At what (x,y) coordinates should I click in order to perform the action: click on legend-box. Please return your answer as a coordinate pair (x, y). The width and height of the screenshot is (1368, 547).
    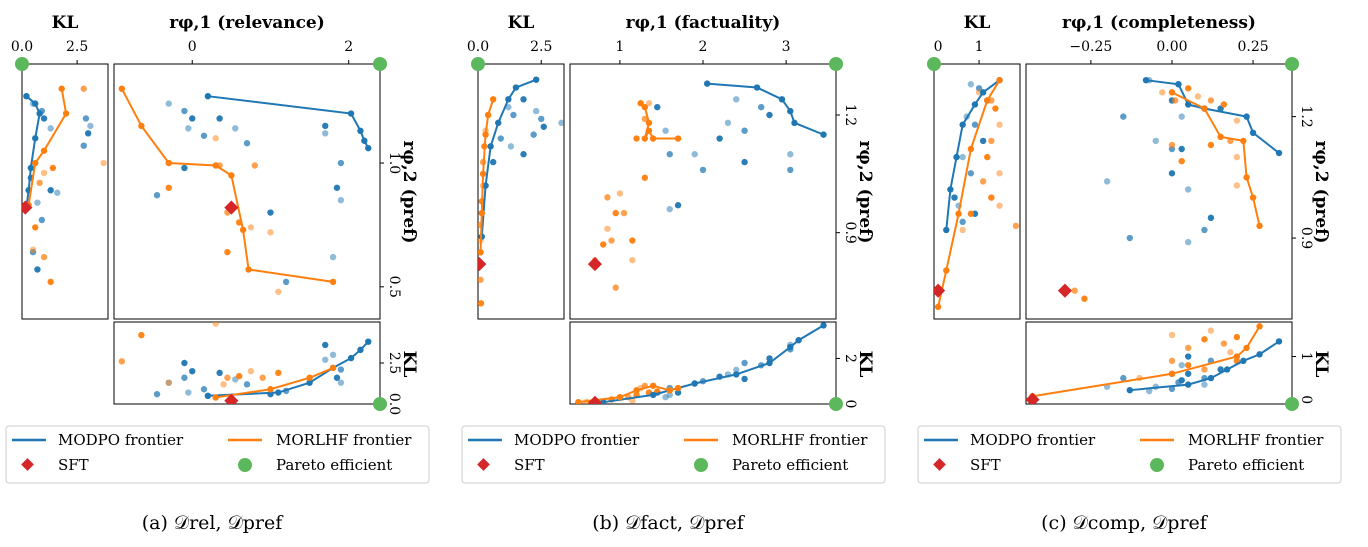
    Looking at the image, I should click on (673, 454).